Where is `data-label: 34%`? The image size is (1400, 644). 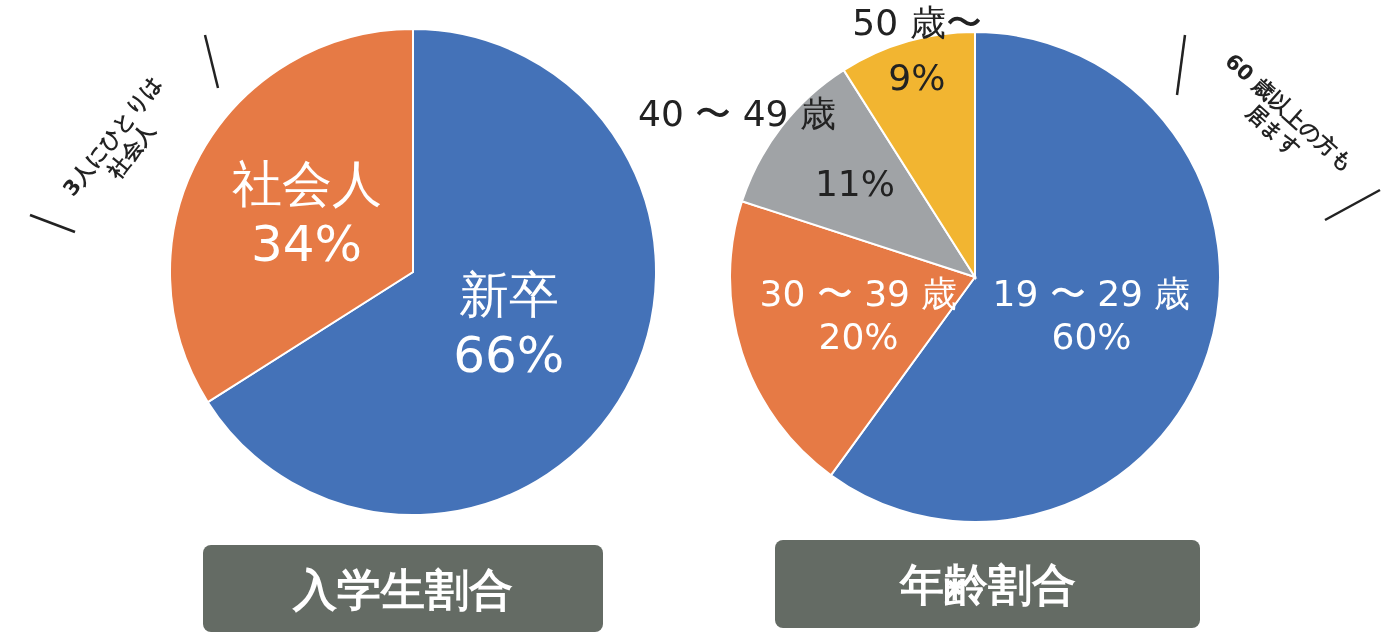
data-label: 34% is located at coordinates (306, 243).